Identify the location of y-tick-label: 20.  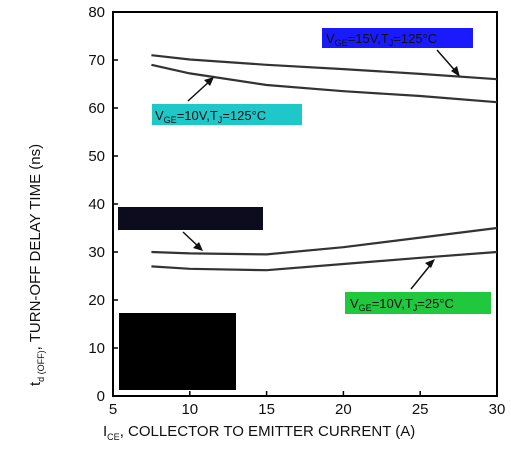
(96, 300).